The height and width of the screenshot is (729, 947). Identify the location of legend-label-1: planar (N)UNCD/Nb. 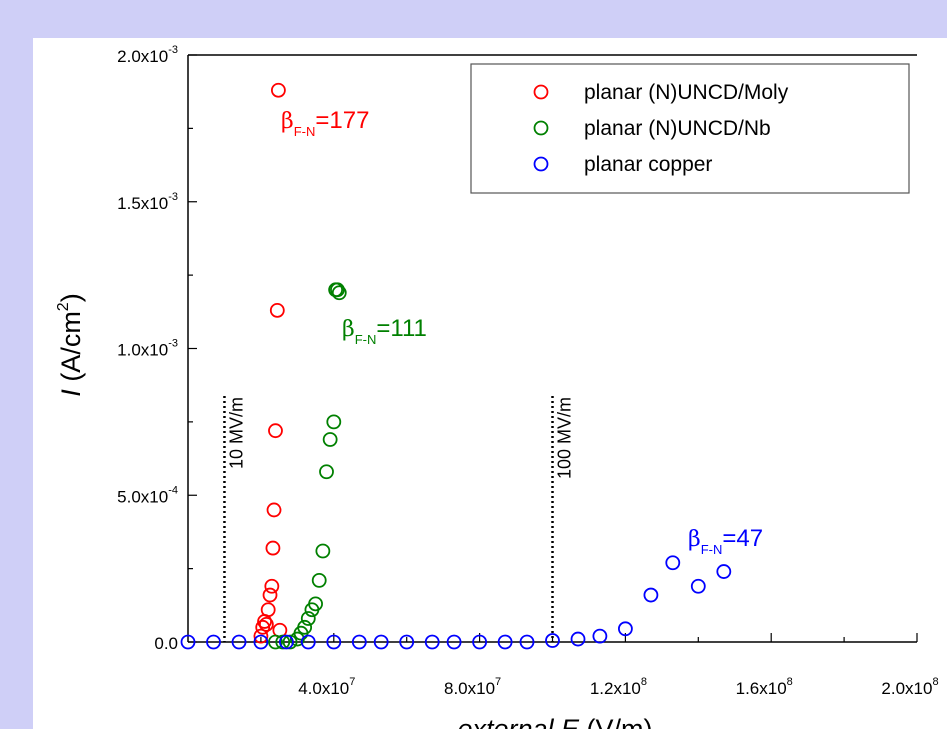
(677, 128).